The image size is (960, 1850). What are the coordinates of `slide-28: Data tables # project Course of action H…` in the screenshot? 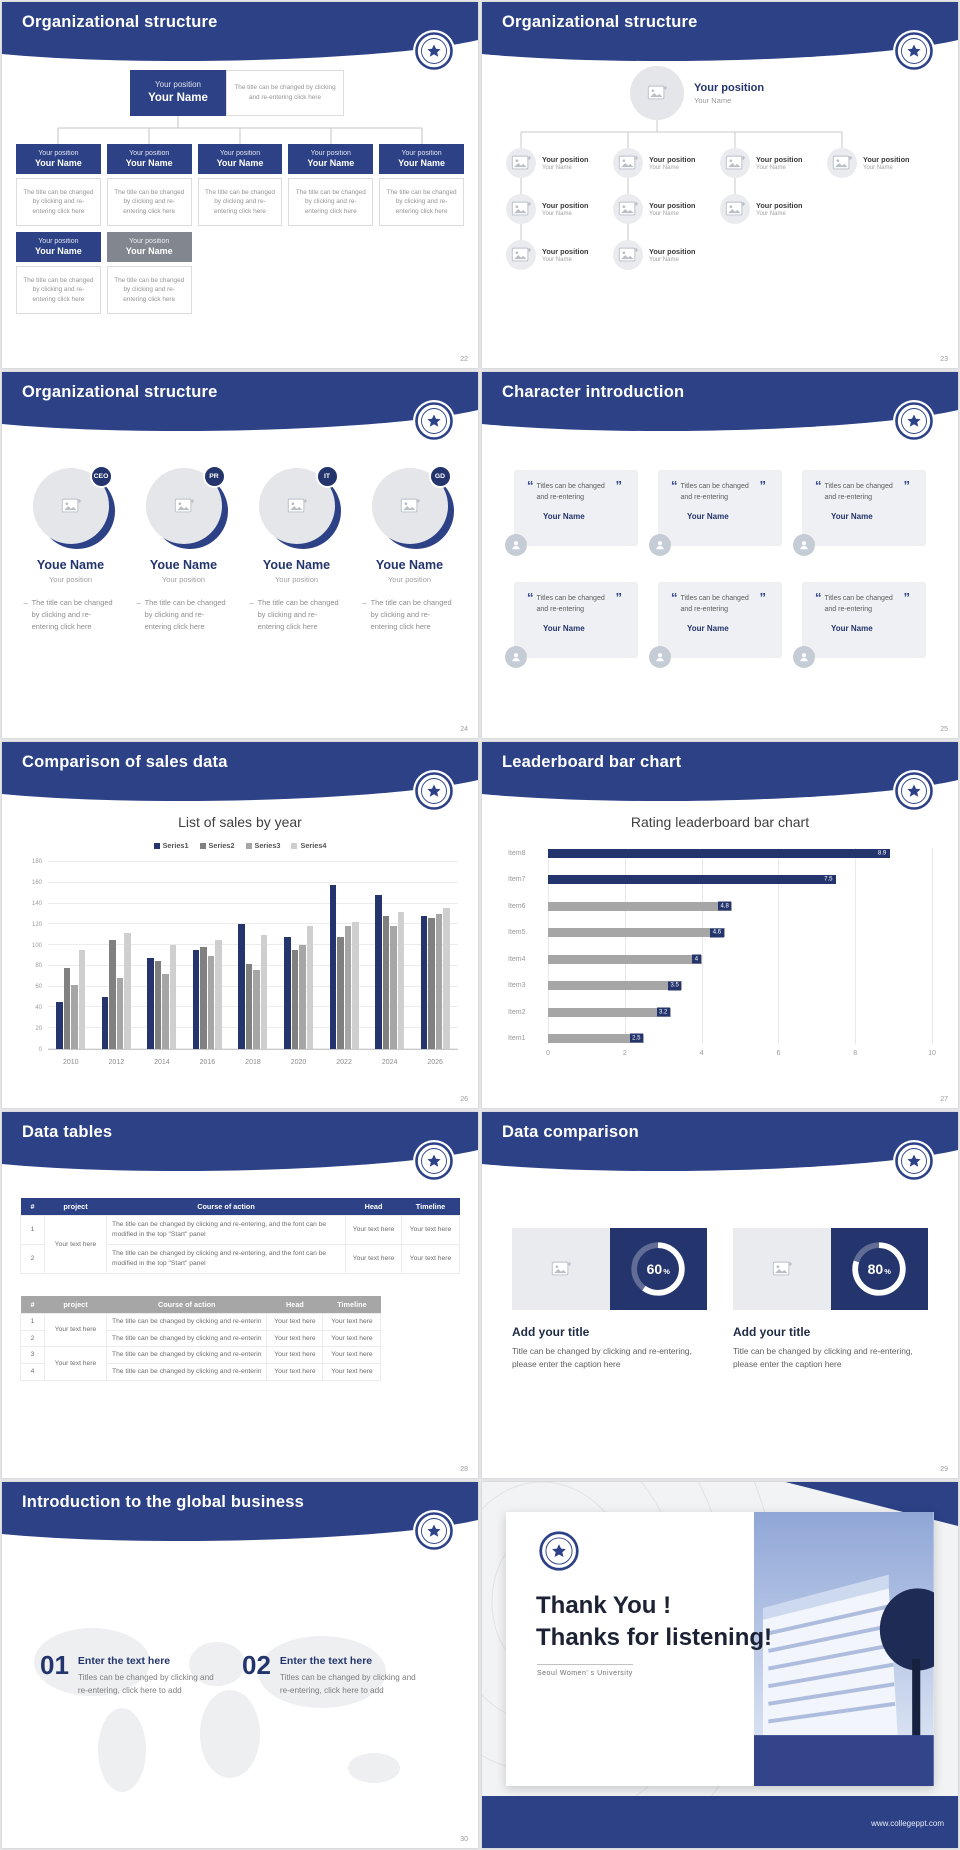 It's located at (240, 1295).